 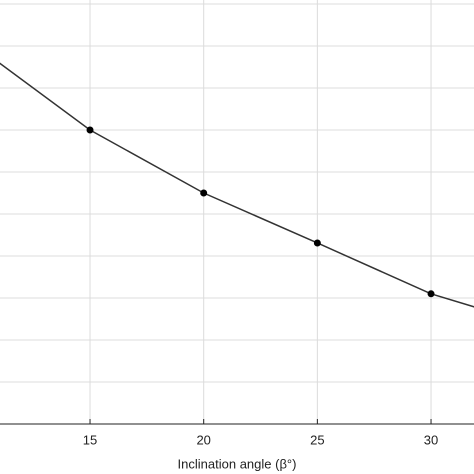 What do you see at coordinates (431, 439) in the screenshot?
I see `x-tick-label: 30` at bounding box center [431, 439].